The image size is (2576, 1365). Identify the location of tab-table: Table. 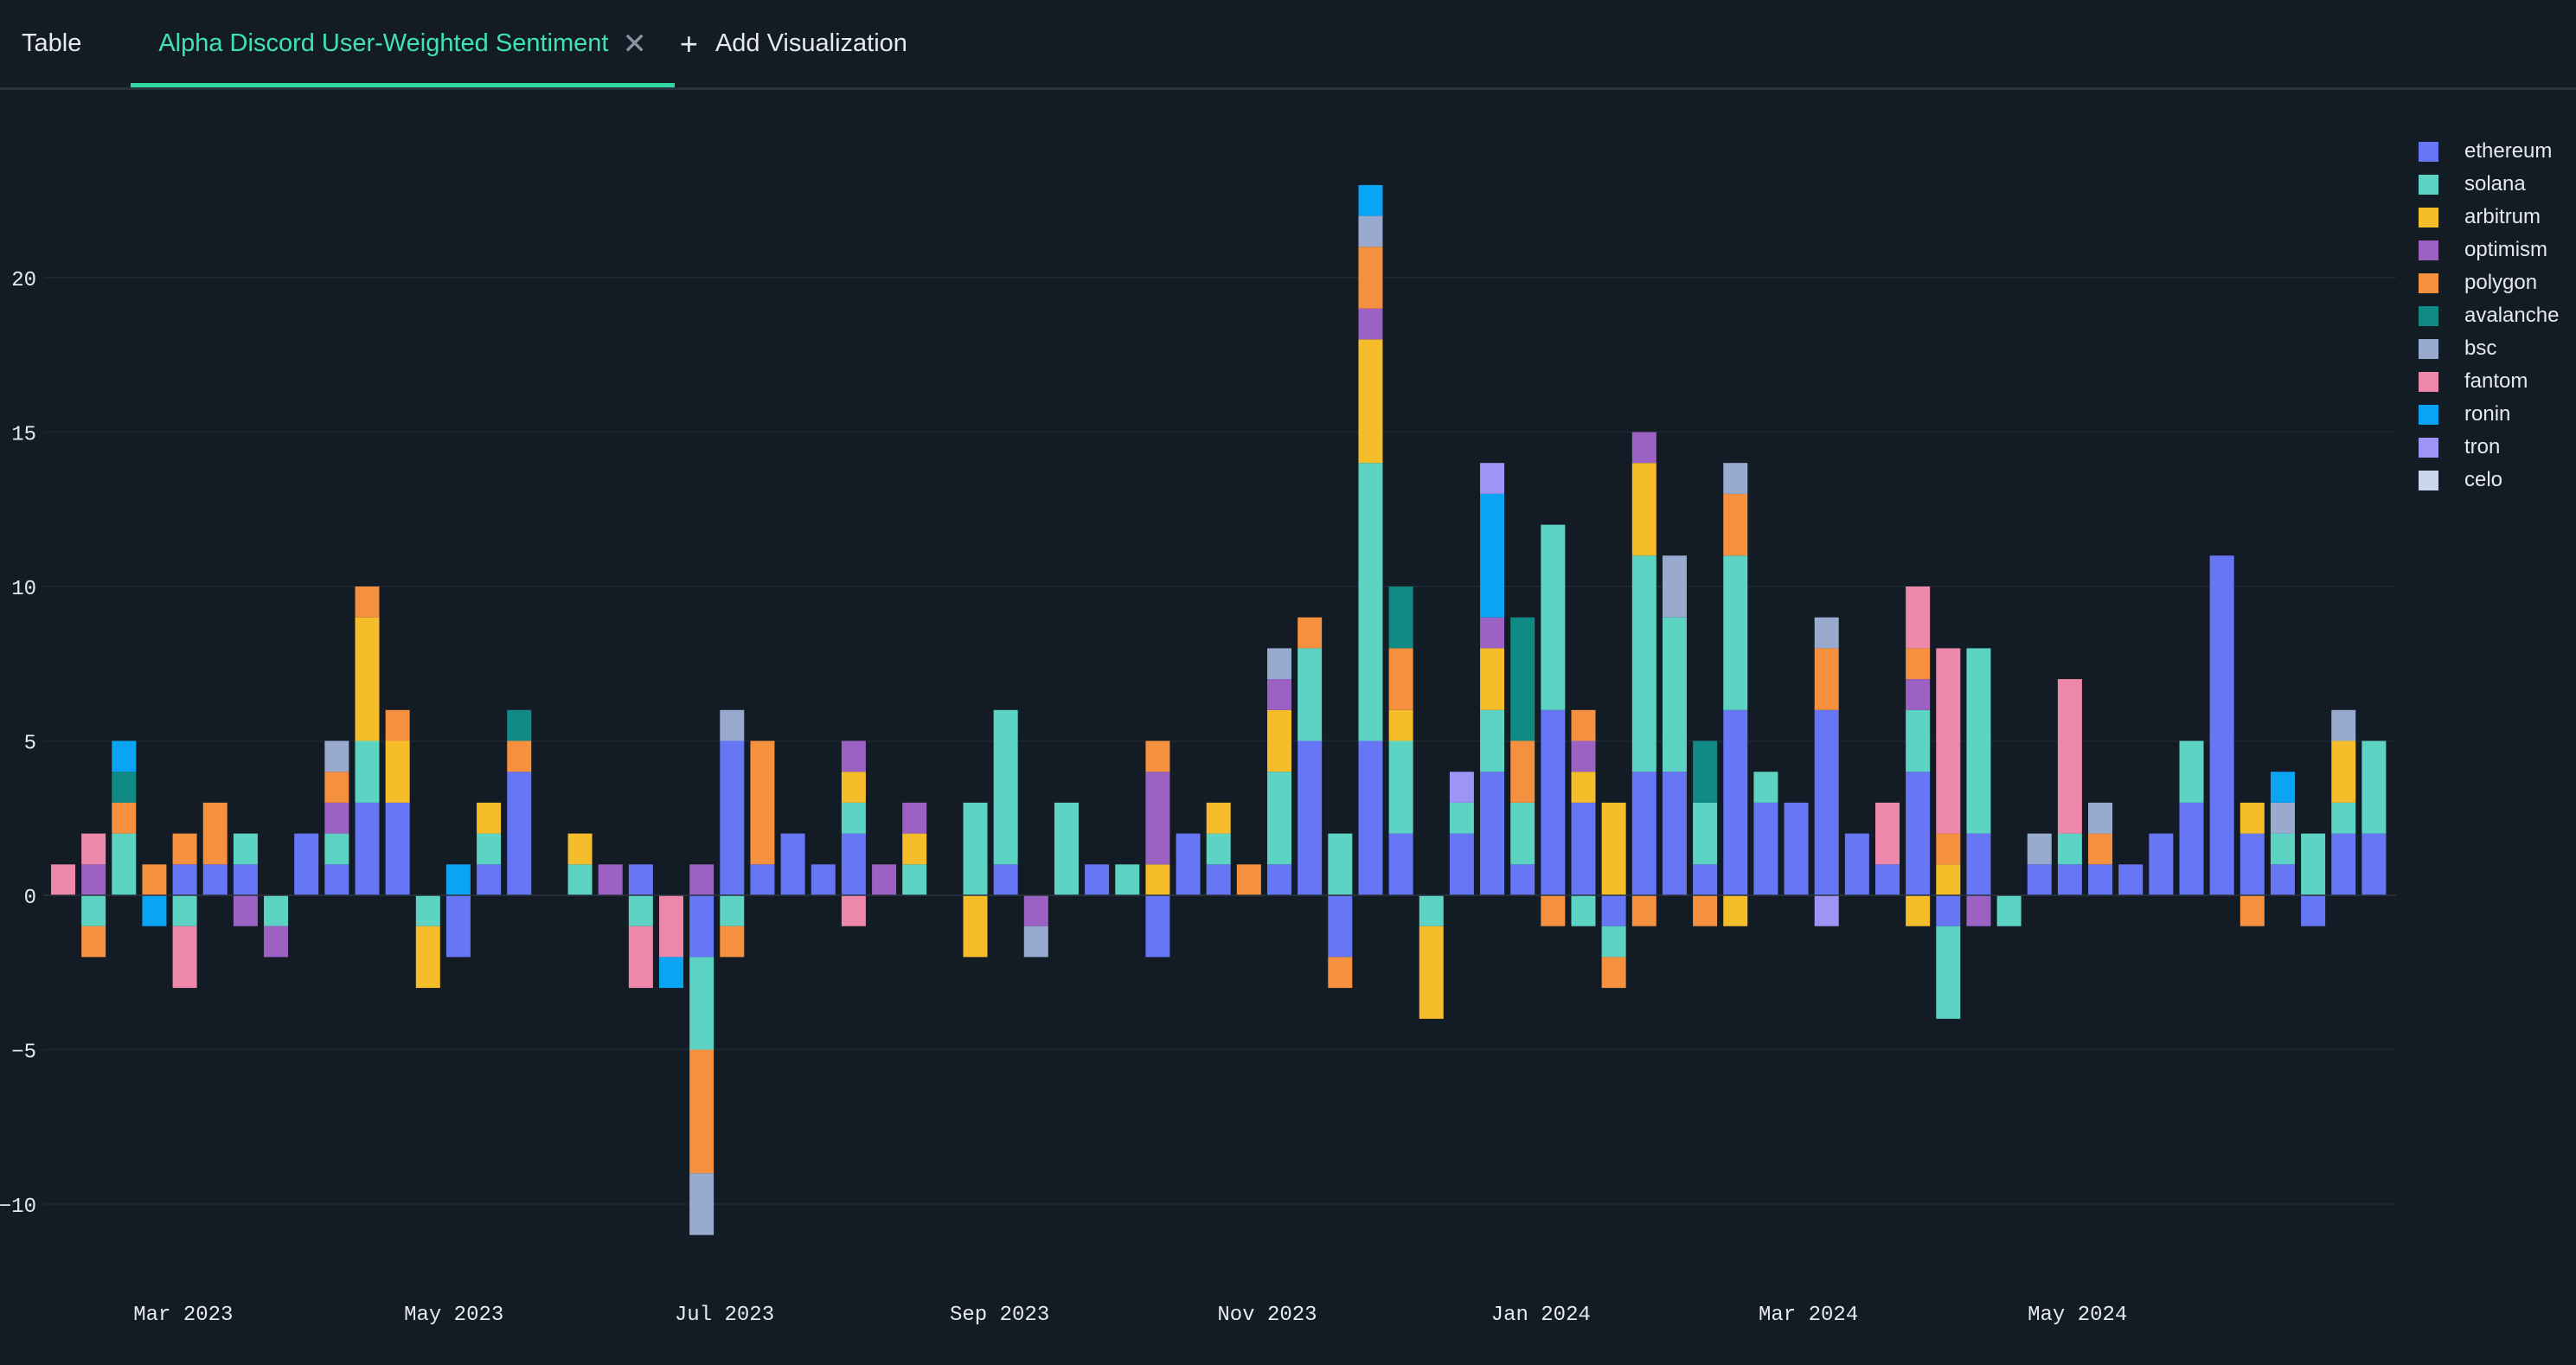
(51, 43).